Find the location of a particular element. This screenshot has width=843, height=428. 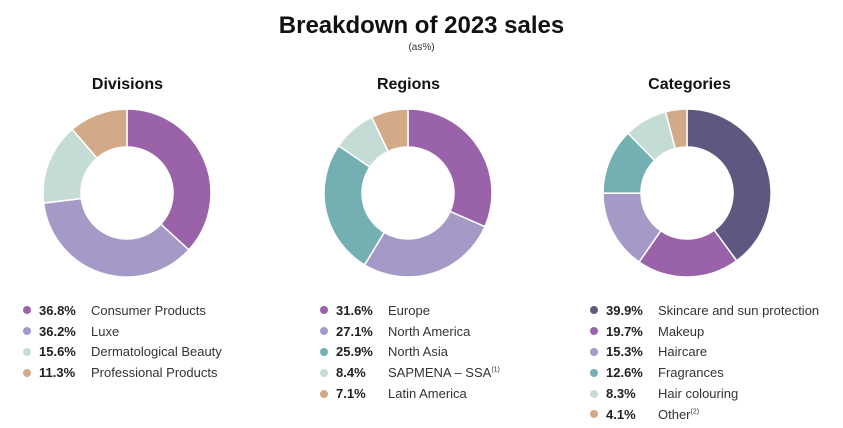

legend-label-text: Europe is located at coordinates (409, 310).